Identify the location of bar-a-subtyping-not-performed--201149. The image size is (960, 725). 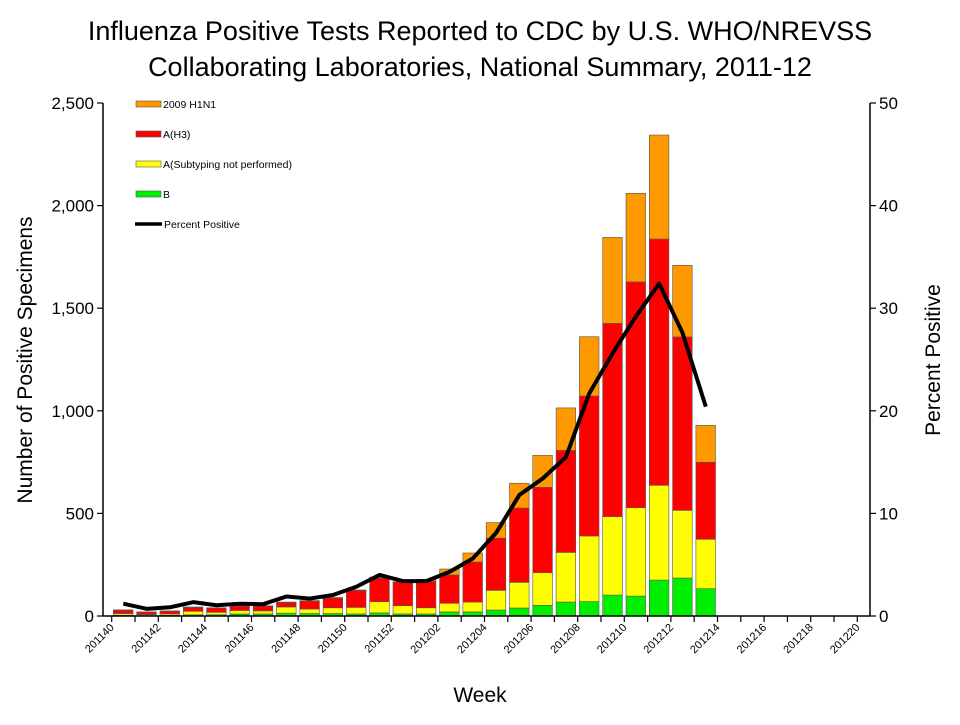
(333, 611).